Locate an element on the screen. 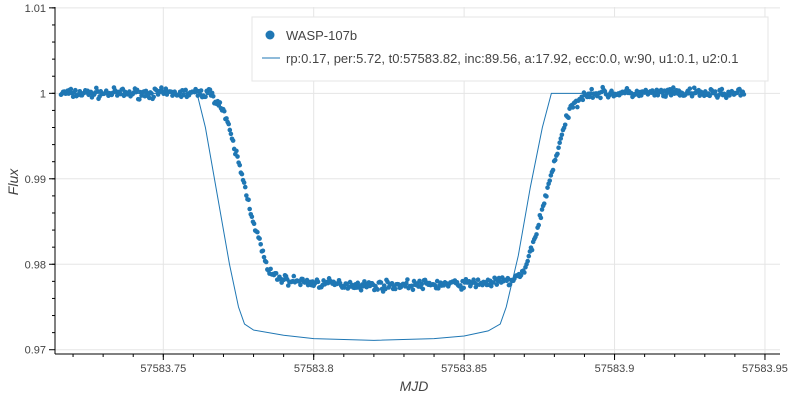 The width and height of the screenshot is (800, 400). y-tick-label: 1.01 is located at coordinates (35, 9).